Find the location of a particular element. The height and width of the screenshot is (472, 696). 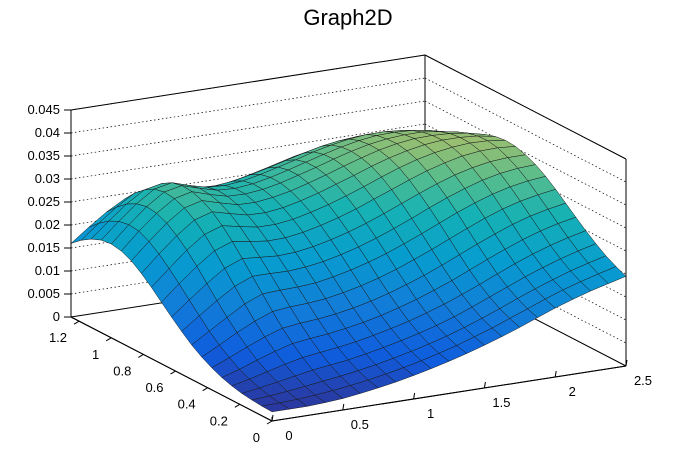

z-tick-label: 0.03 is located at coordinates (47, 178).